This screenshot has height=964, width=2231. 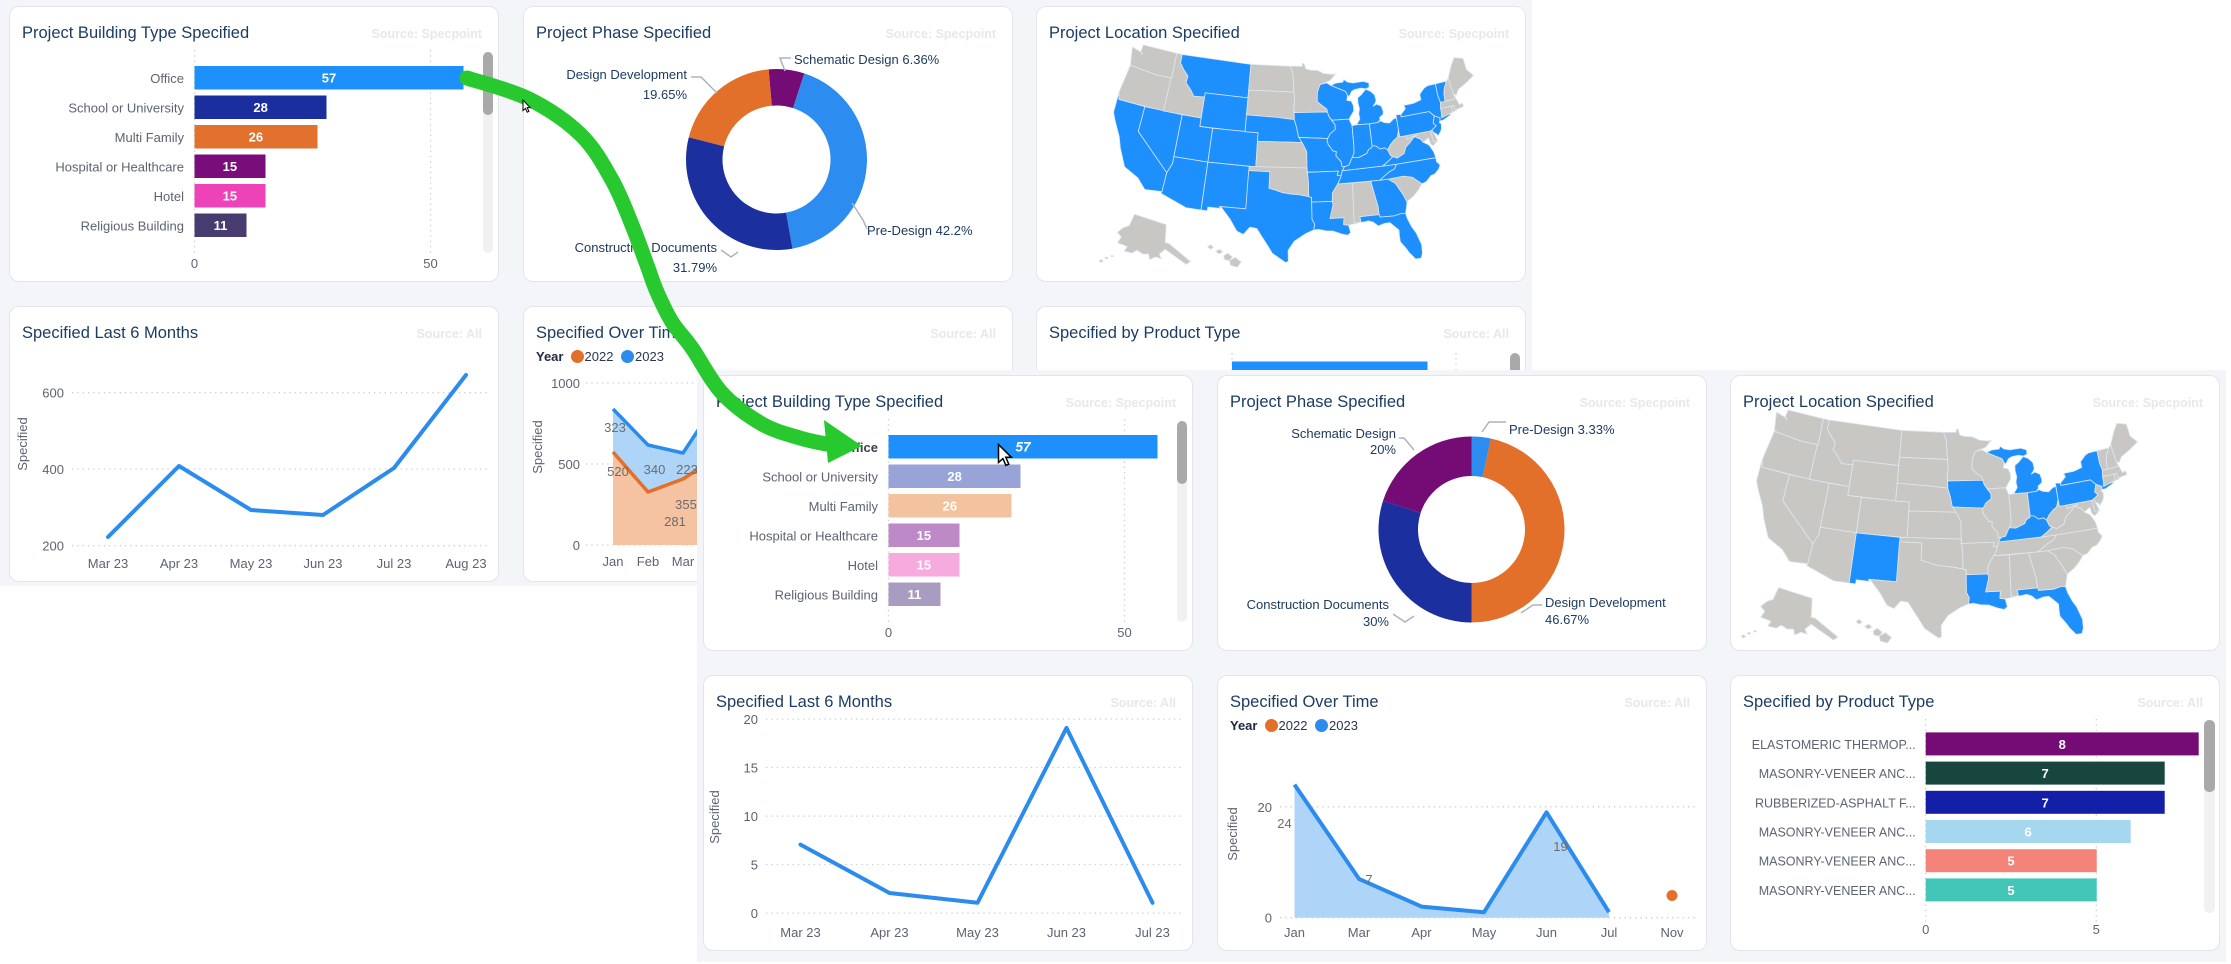 I want to click on svg-text: 19, so click(x=1560, y=846).